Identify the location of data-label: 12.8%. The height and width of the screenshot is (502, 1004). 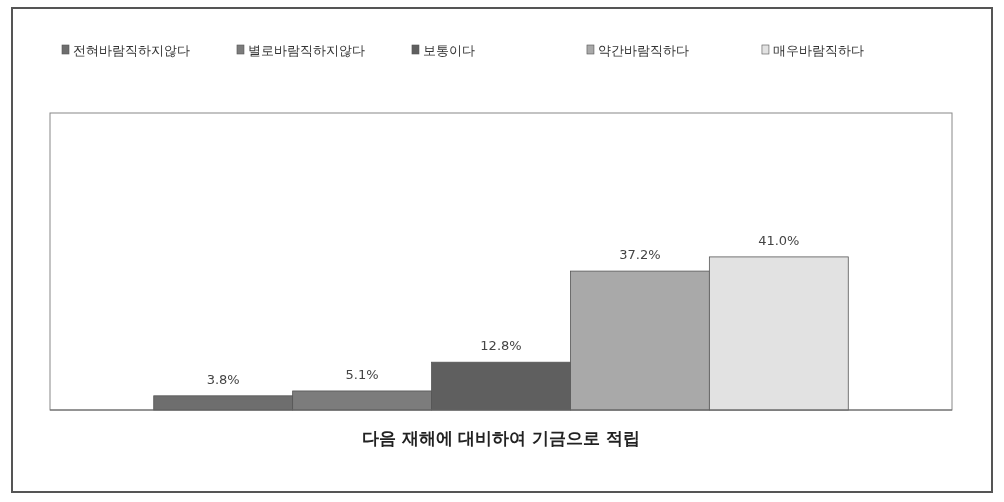
(501, 346).